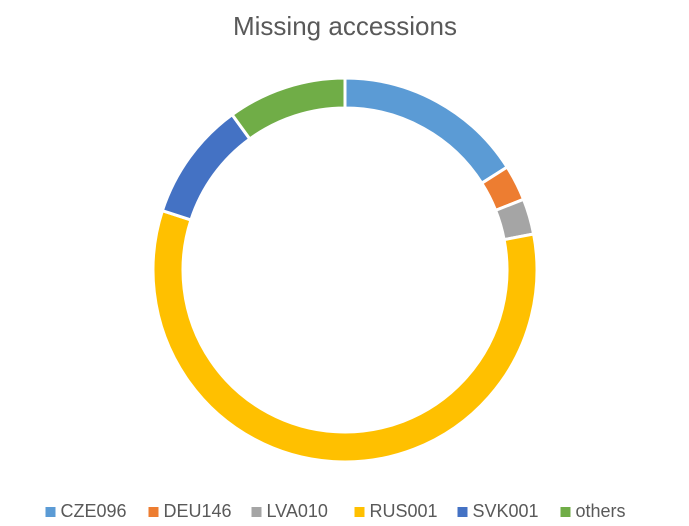 Image resolution: width=689 pixels, height=526 pixels. Describe the element at coordinates (94, 511) in the screenshot. I see `legend-label: CZE096` at that location.